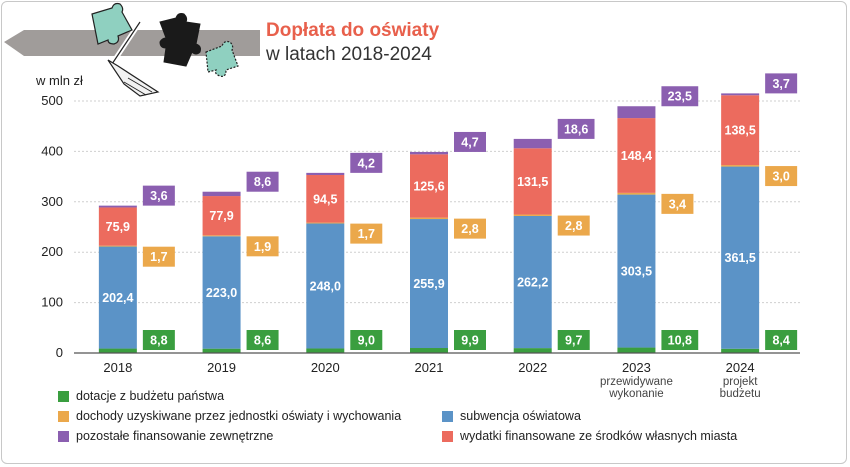 This screenshot has width=850, height=467. Describe the element at coordinates (165, 436) in the screenshot. I see `legend-item-pozostale: pozostałe finansowanie zewnętrzne` at that location.